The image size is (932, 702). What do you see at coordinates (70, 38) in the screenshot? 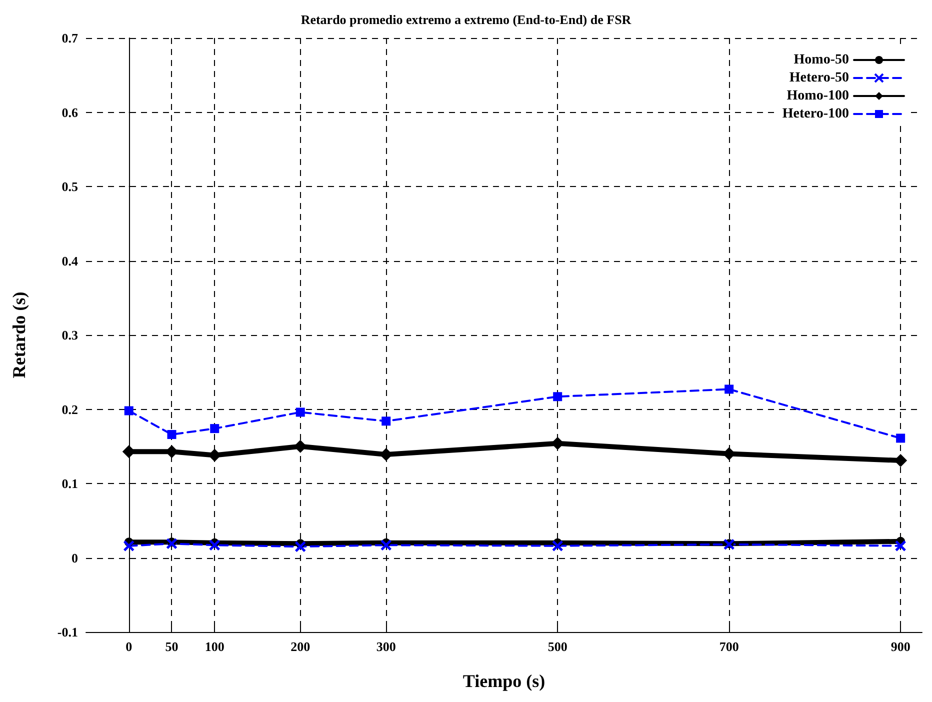
I see `y-tick-label: 0.7` at bounding box center [70, 38].